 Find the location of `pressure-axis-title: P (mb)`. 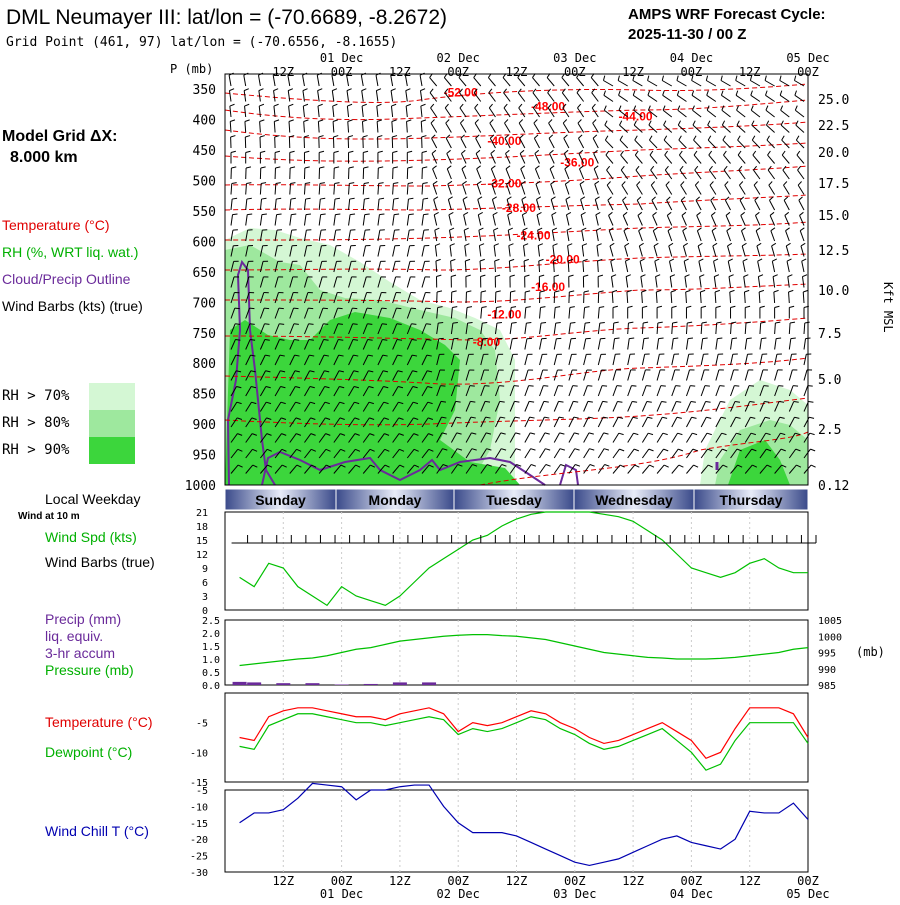

pressure-axis-title: P (mb) is located at coordinates (191, 69).